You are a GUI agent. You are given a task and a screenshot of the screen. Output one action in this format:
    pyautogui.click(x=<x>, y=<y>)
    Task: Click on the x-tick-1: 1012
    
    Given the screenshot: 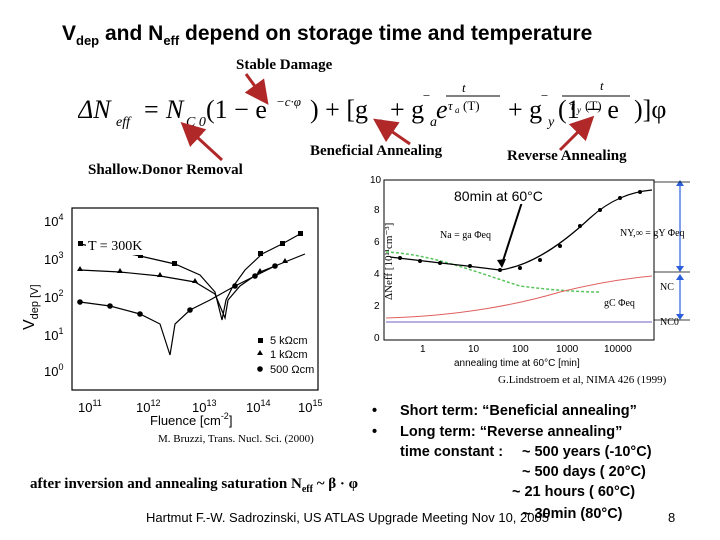 What is the action you would take?
    pyautogui.click(x=148, y=406)
    